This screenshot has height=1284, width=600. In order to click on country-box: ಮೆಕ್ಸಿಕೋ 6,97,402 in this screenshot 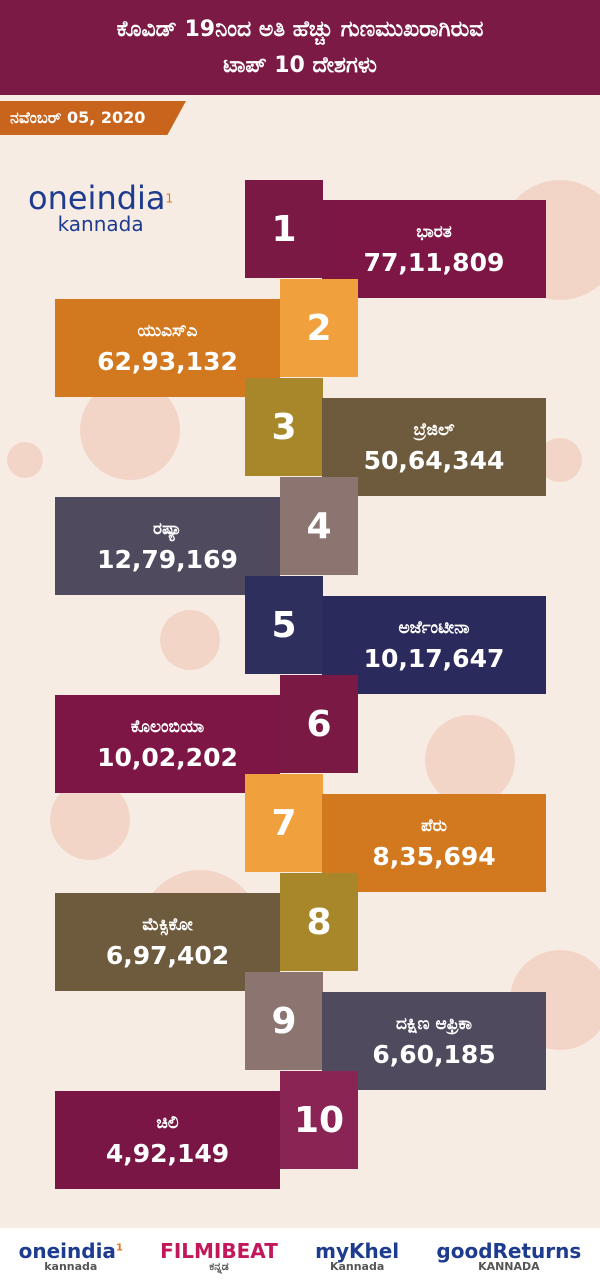, I will do `click(167, 942)`.